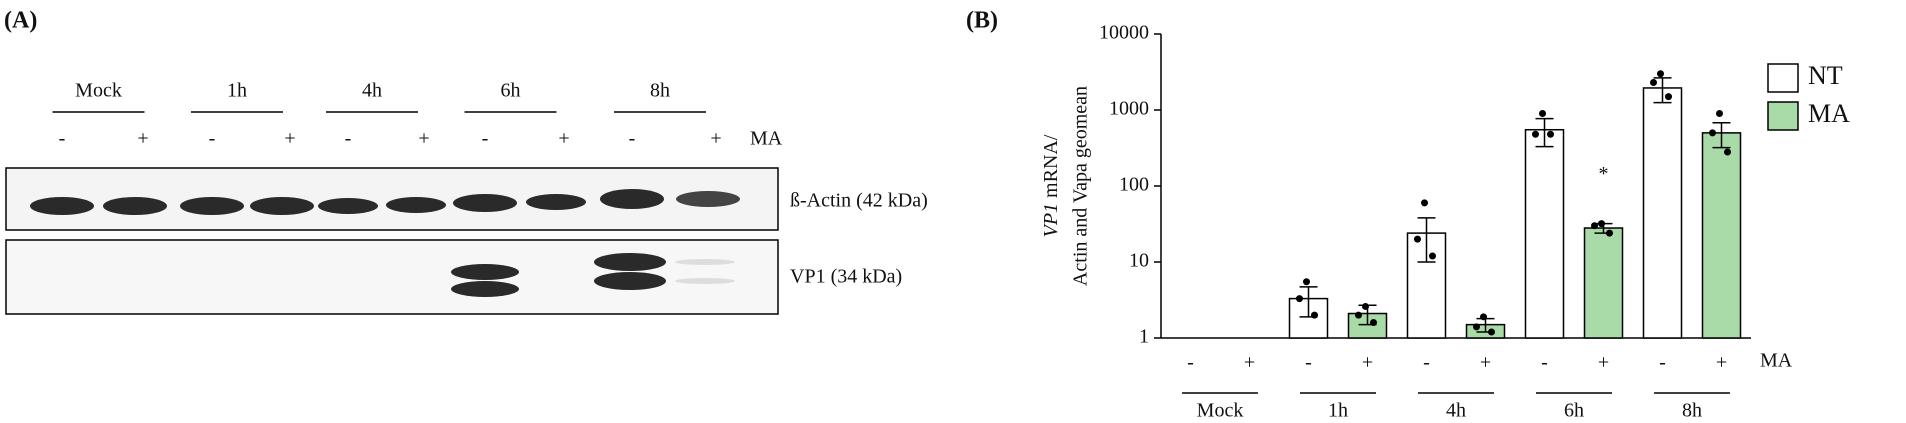 The height and width of the screenshot is (423, 1906). Describe the element at coordinates (237, 91) in the screenshot. I see `group-label: 1h` at that location.